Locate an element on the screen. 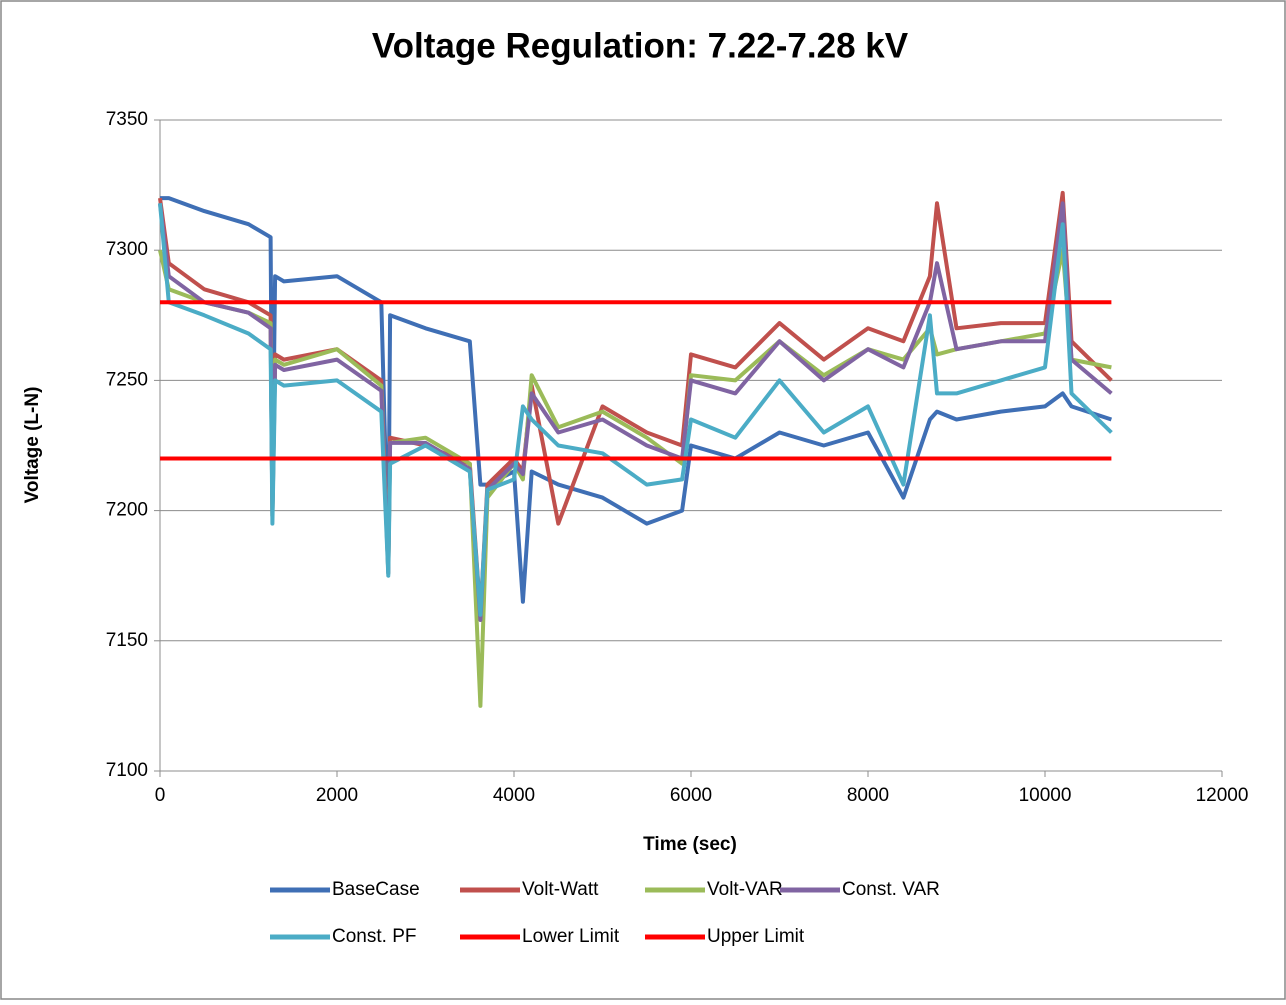 Image resolution: width=1286 pixels, height=1005 pixels. y-tick-label: 7150 is located at coordinates (127, 640).